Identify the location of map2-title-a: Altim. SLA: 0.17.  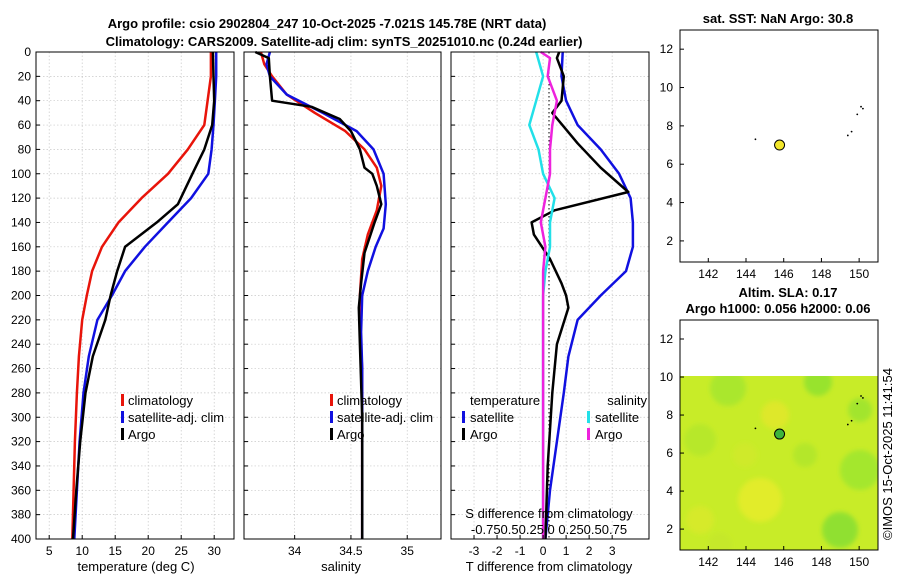
(788, 292).